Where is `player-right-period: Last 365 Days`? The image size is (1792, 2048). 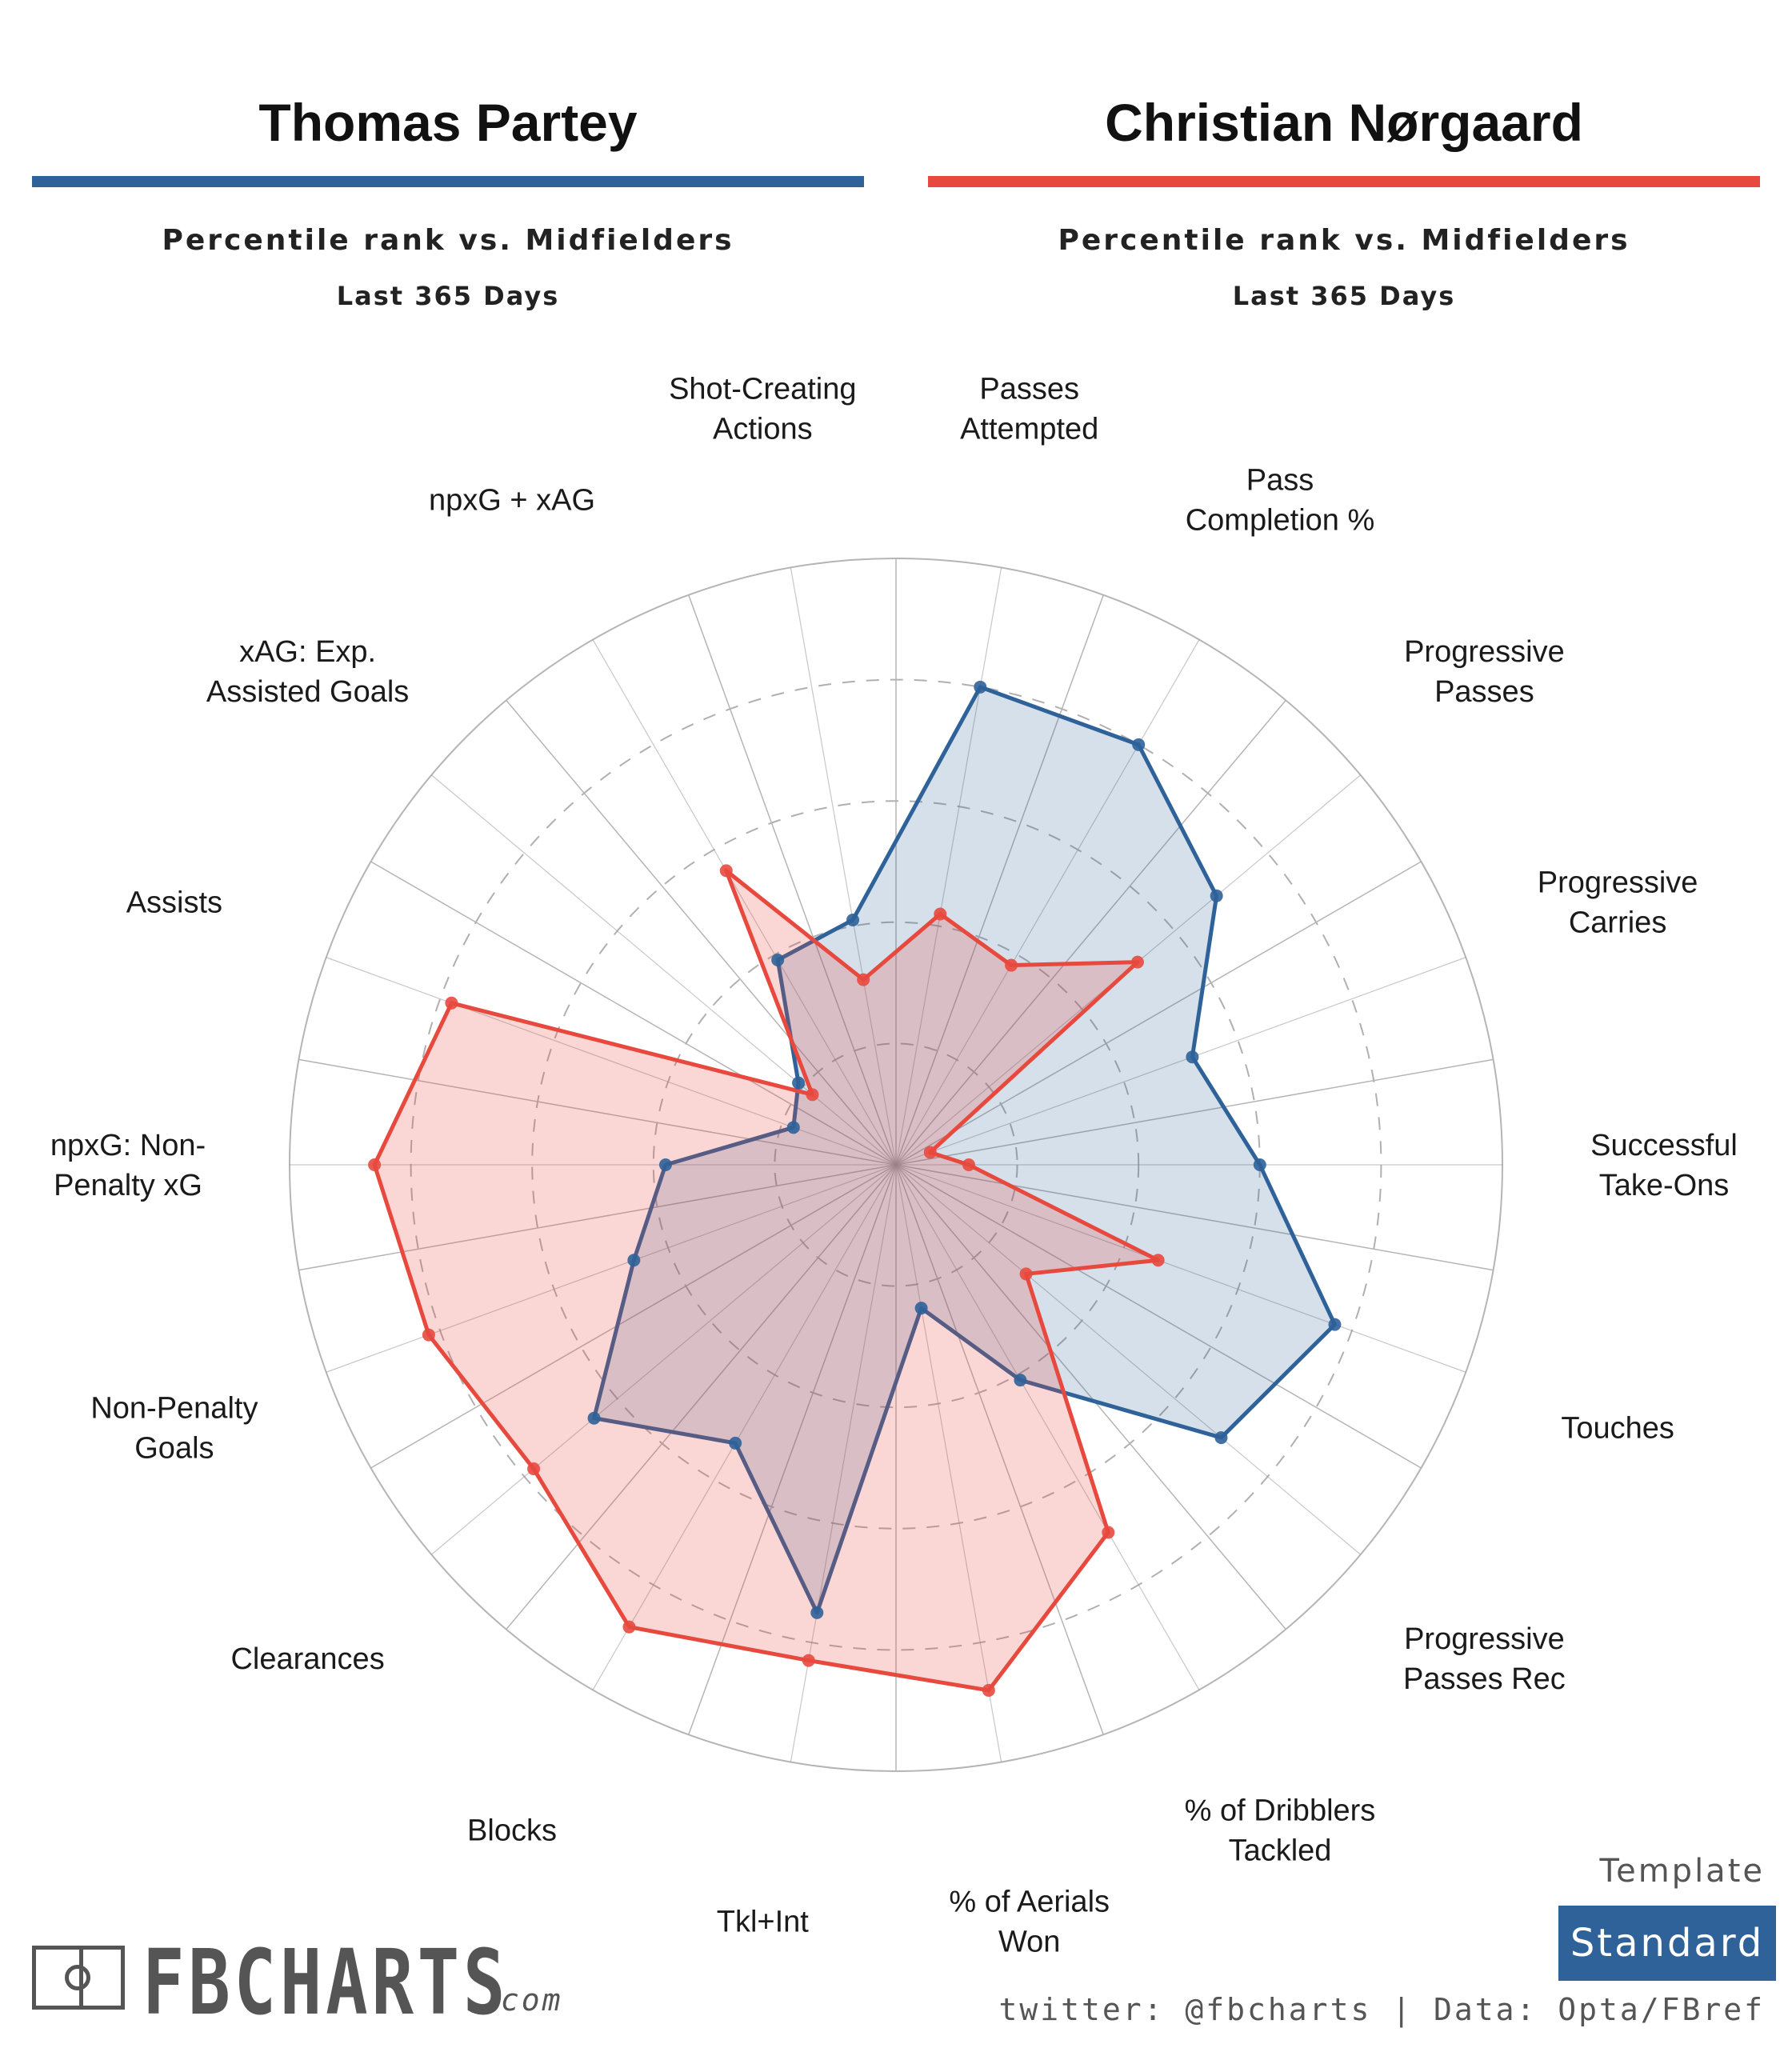 player-right-period: Last 365 Days is located at coordinates (1344, 296).